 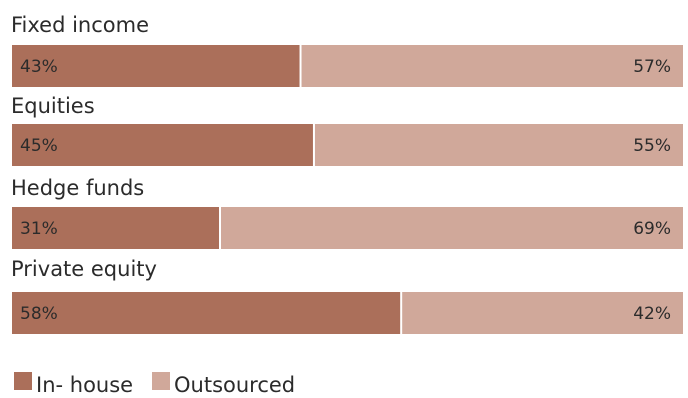 What do you see at coordinates (84, 269) in the screenshot?
I see `category-label-private-equity: Private equity` at bounding box center [84, 269].